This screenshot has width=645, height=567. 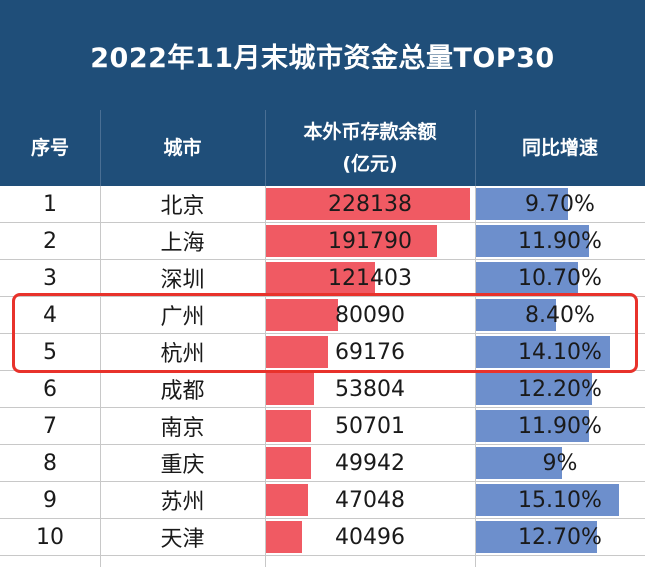 I want to click on city-cell-text: 重庆, so click(x=182, y=465).